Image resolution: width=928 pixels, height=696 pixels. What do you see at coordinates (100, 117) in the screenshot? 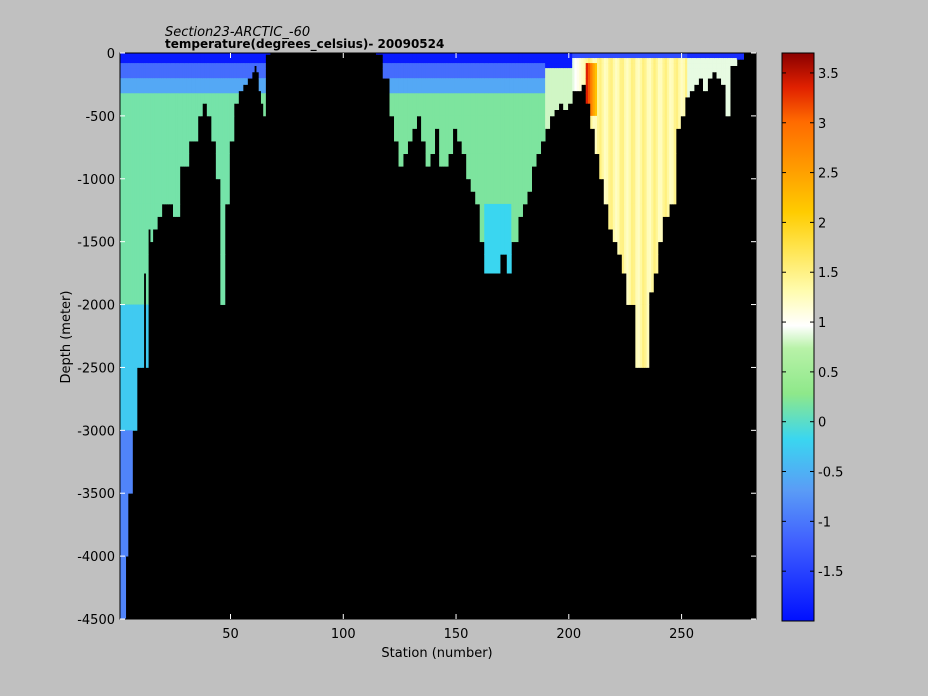
I see `y-tick-label: -500` at bounding box center [100, 117].